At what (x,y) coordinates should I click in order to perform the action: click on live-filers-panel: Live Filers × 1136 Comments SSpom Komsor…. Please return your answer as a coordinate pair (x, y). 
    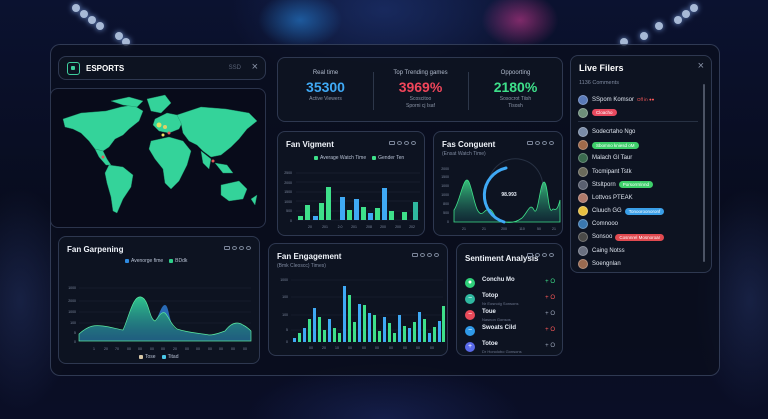
    Looking at the image, I should click on (641, 164).